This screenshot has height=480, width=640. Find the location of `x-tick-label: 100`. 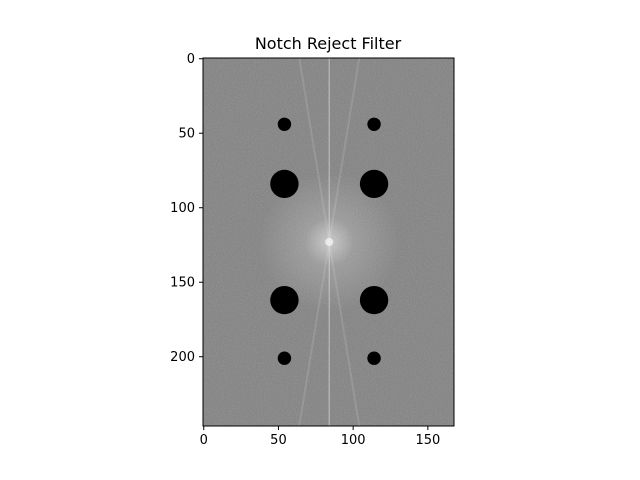

x-tick-label: 100 is located at coordinates (353, 440).